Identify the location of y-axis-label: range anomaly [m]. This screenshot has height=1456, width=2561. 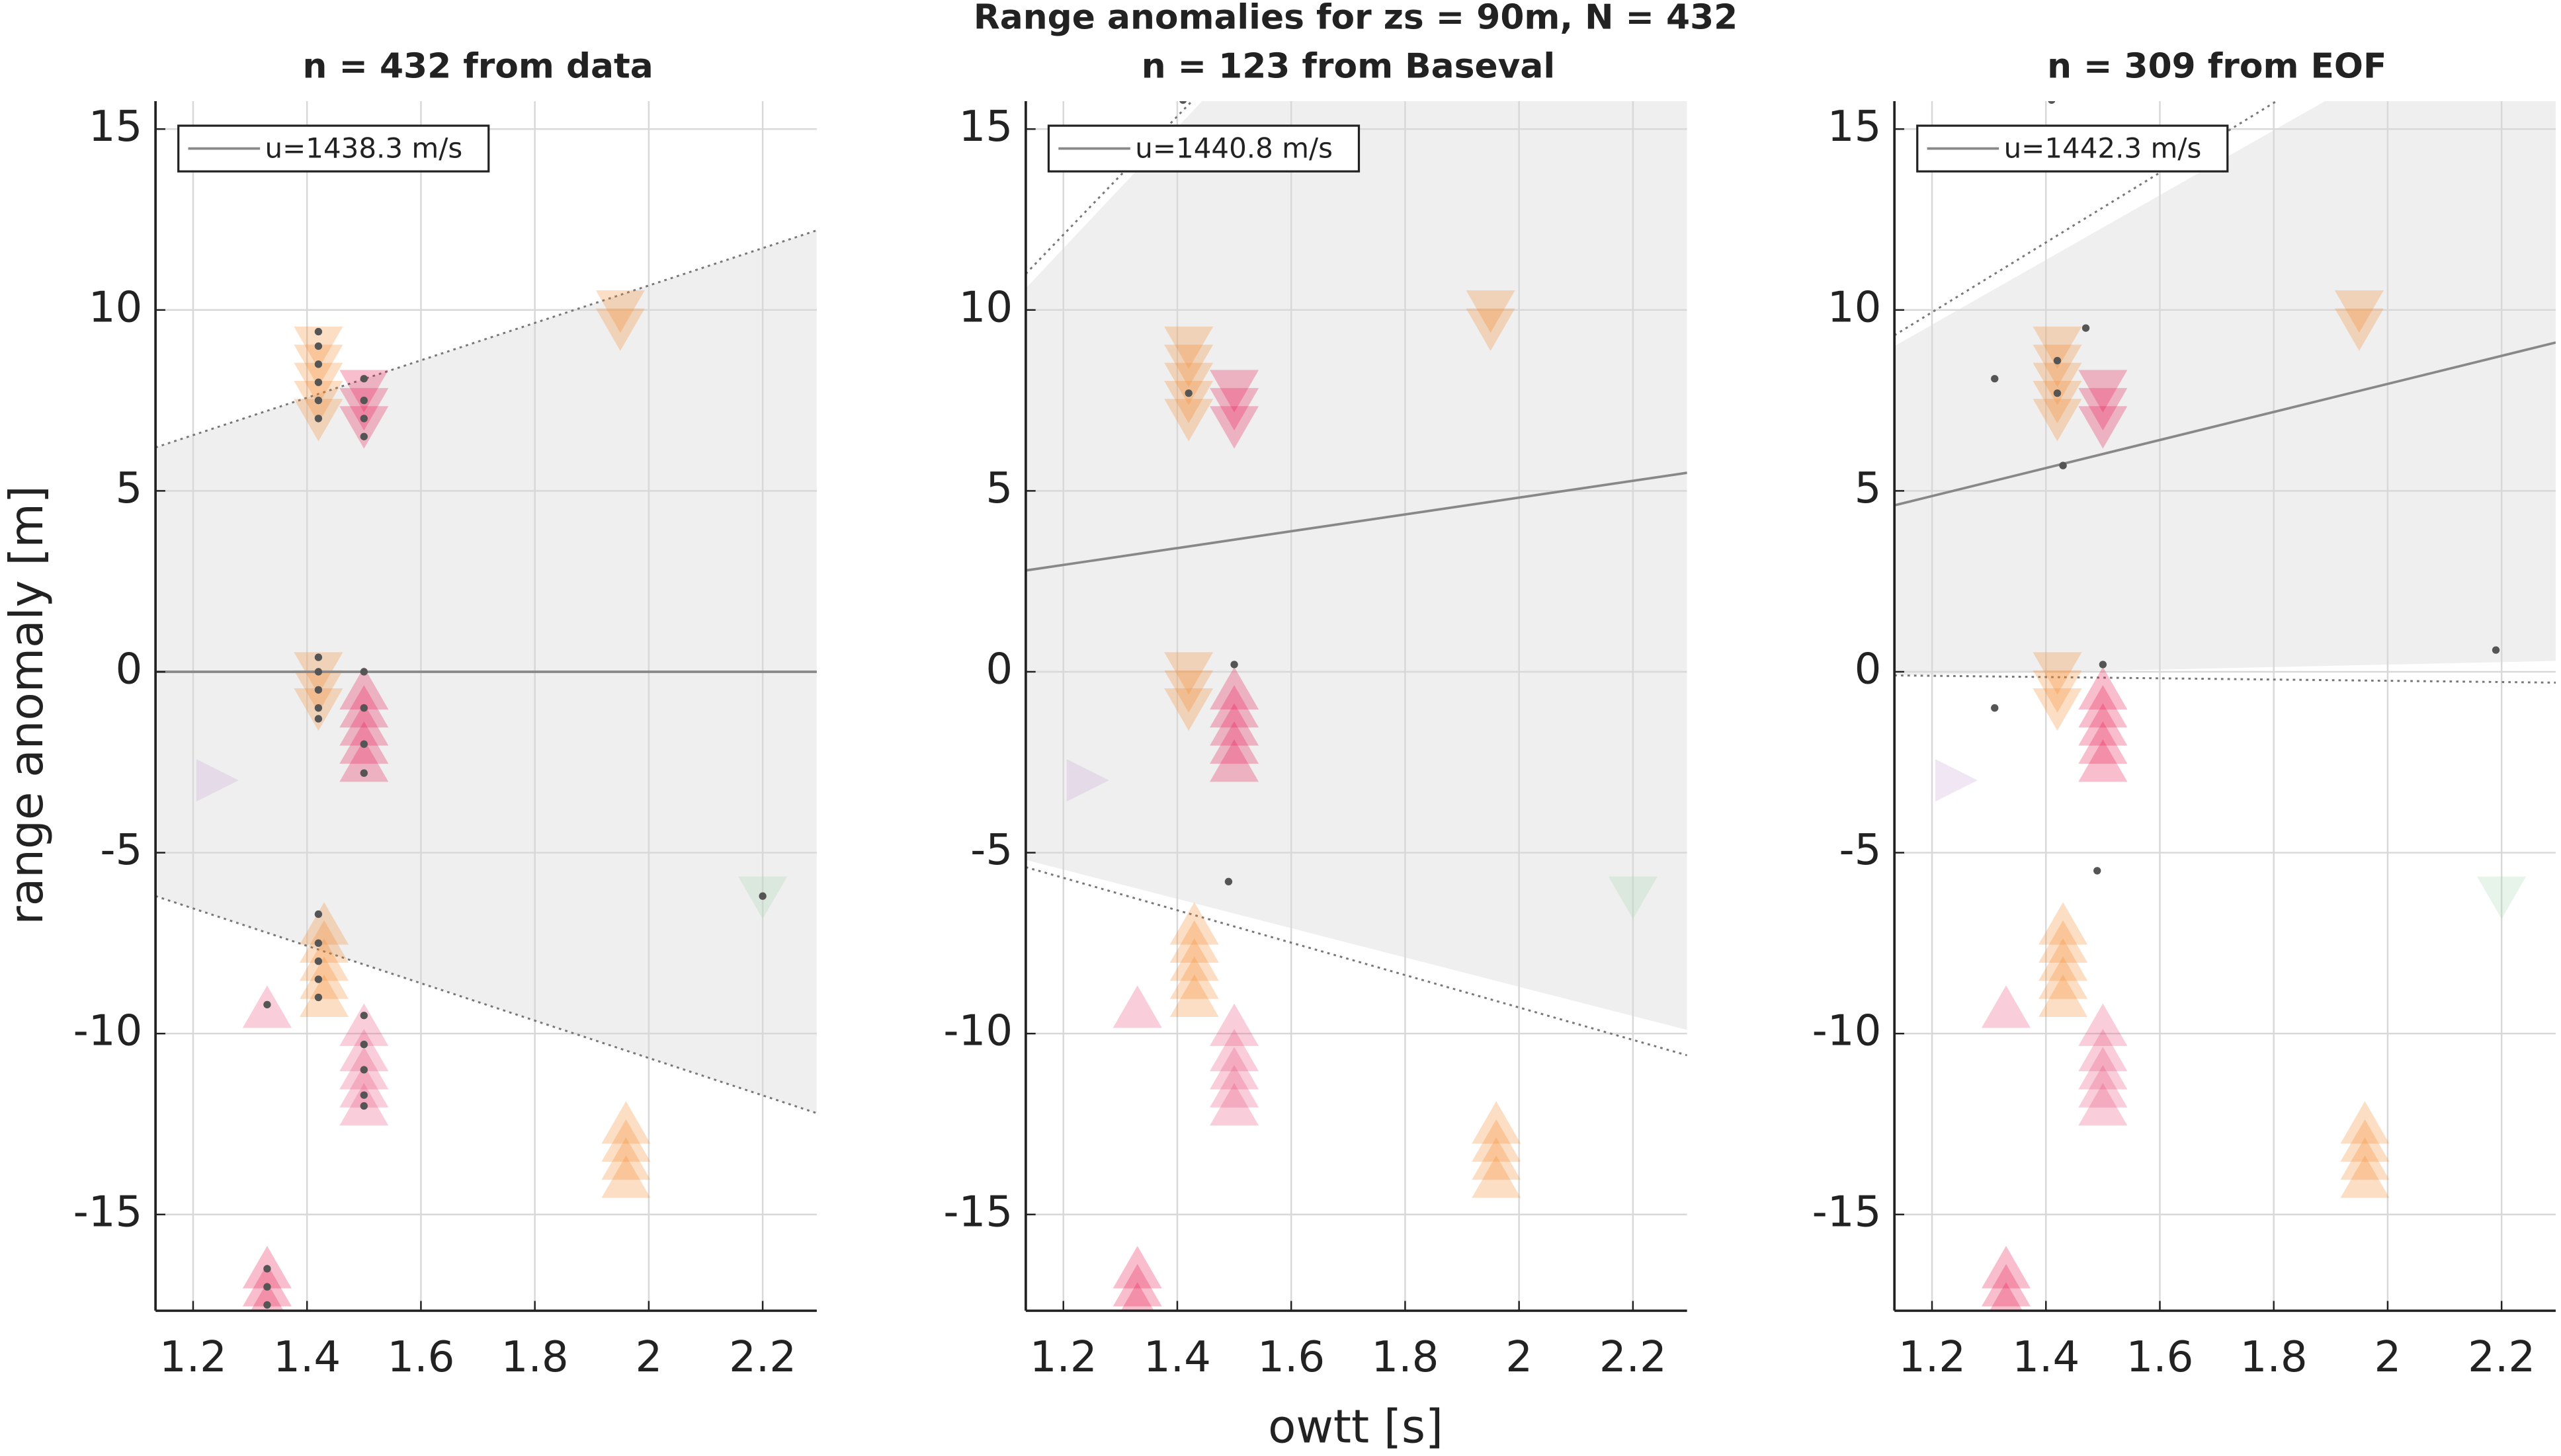
(27, 704).